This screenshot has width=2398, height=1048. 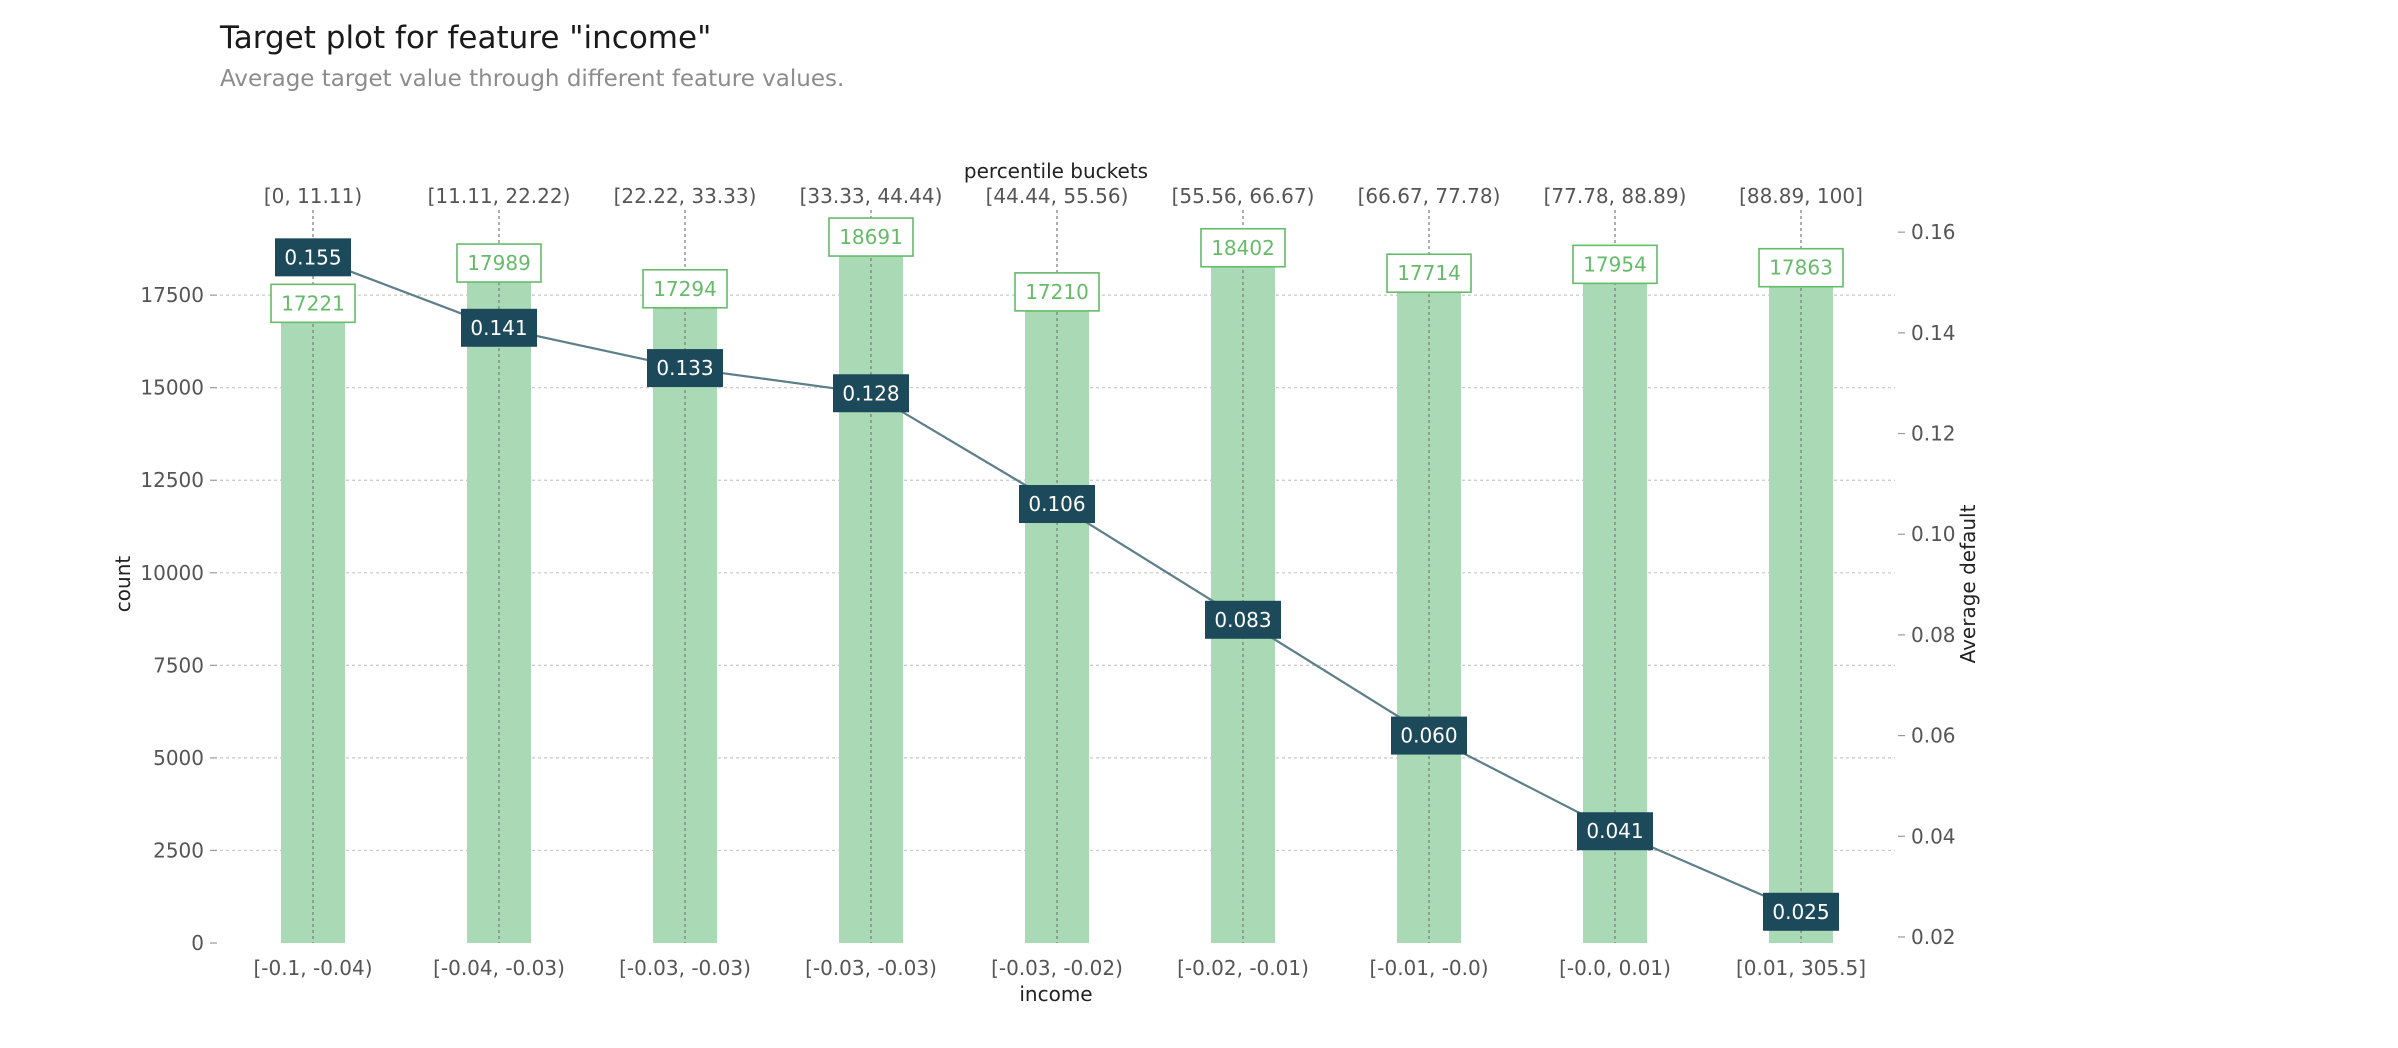 What do you see at coordinates (1933, 434) in the screenshot?
I see `ytick-label-right: 0.12` at bounding box center [1933, 434].